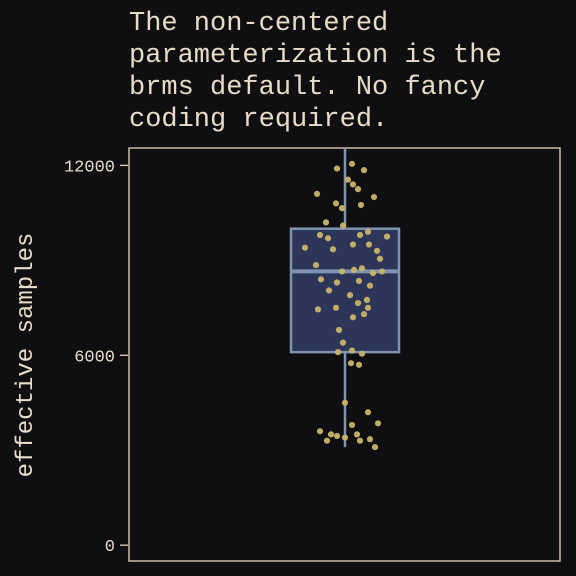  Describe the element at coordinates (110, 547) in the screenshot. I see `y-axis-tick-label: 0` at that location.